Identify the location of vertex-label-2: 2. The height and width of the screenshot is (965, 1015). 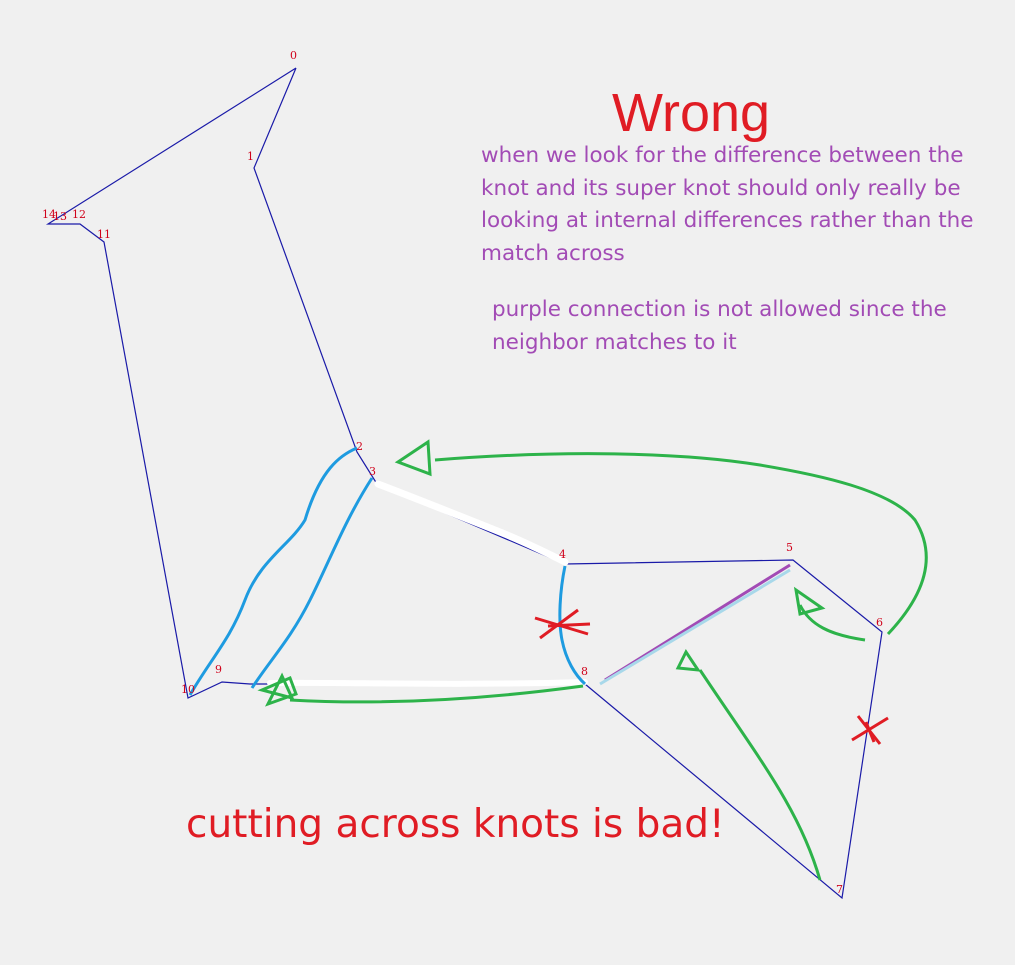
(359, 446).